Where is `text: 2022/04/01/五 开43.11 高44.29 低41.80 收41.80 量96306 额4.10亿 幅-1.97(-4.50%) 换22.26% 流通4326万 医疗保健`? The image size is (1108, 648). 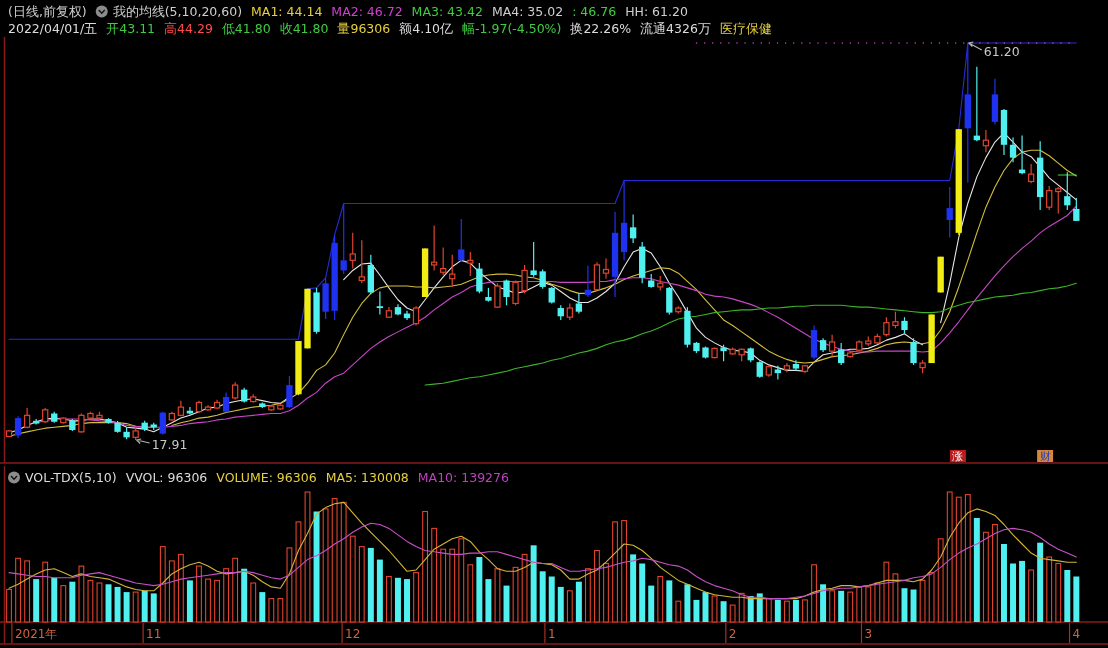
text: 2022/04/01/五 开43.11 高44.29 低41.80 收41.80 量96306 额4.10亿 幅-1.97(-4.50%) 换22.26% 流通4326万 医疗保健 is located at coordinates (390, 28).